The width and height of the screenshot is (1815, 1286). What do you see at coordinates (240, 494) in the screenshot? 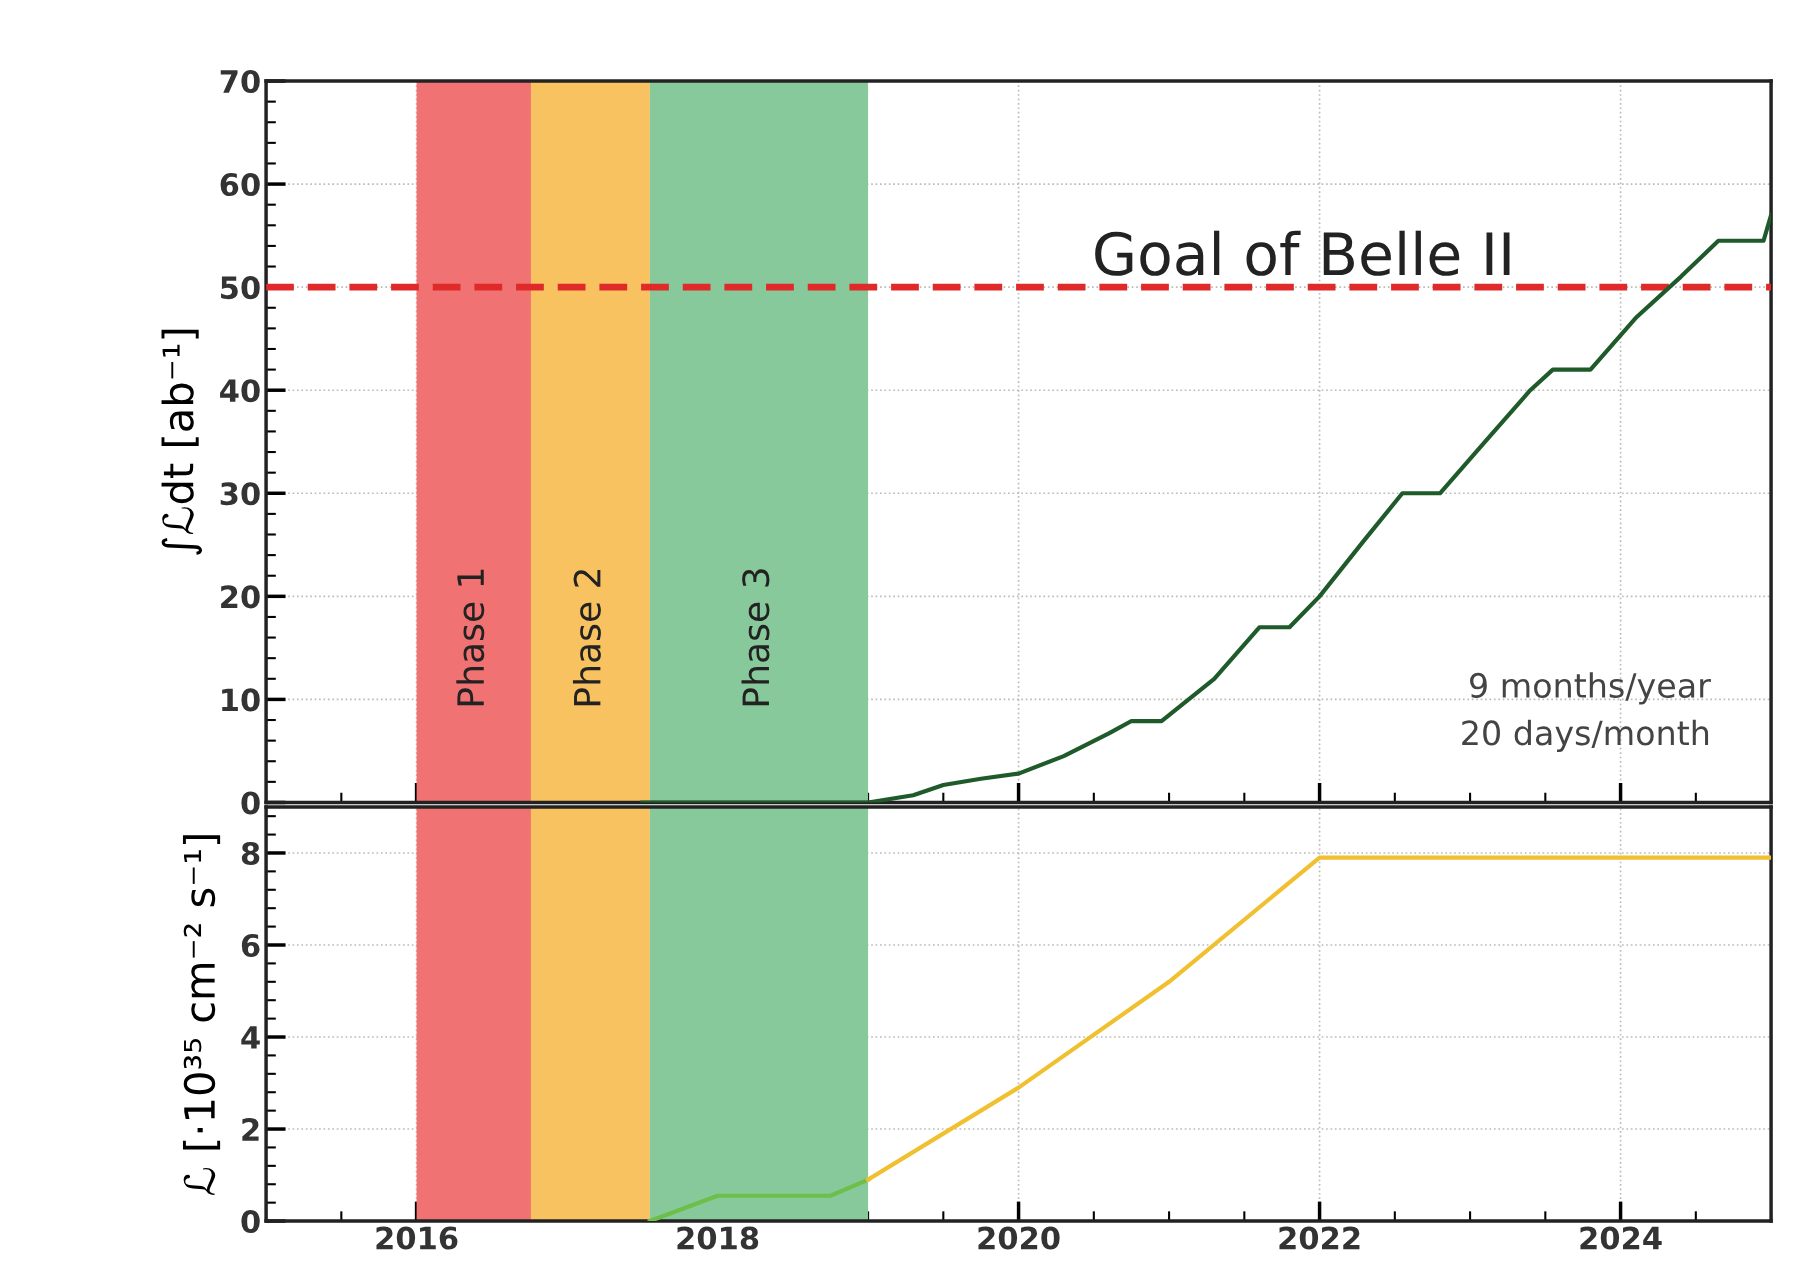
I see `y-tick-label: 30` at bounding box center [240, 494].